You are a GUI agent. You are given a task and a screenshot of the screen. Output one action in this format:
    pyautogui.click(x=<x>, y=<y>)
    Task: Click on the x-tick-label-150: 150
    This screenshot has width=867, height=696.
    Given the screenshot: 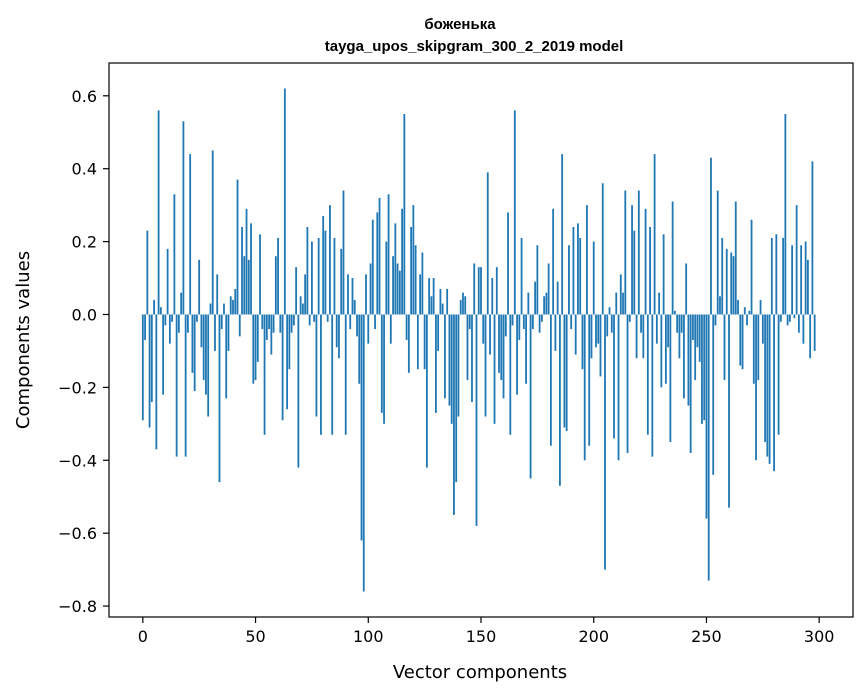 What is the action you would take?
    pyautogui.click(x=481, y=636)
    